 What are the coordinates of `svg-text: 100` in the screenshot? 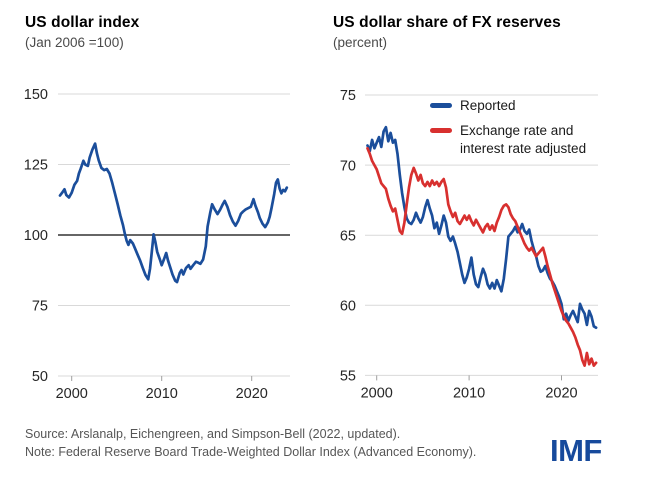 It's located at (36, 236).